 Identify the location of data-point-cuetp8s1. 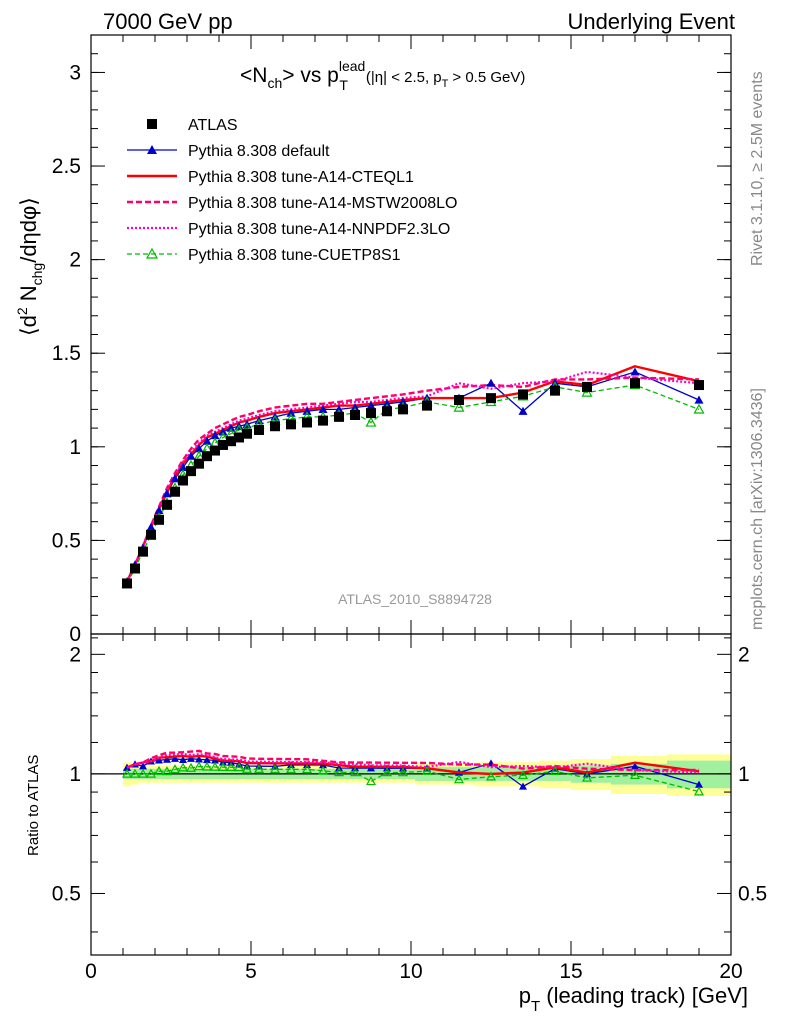
(371, 421).